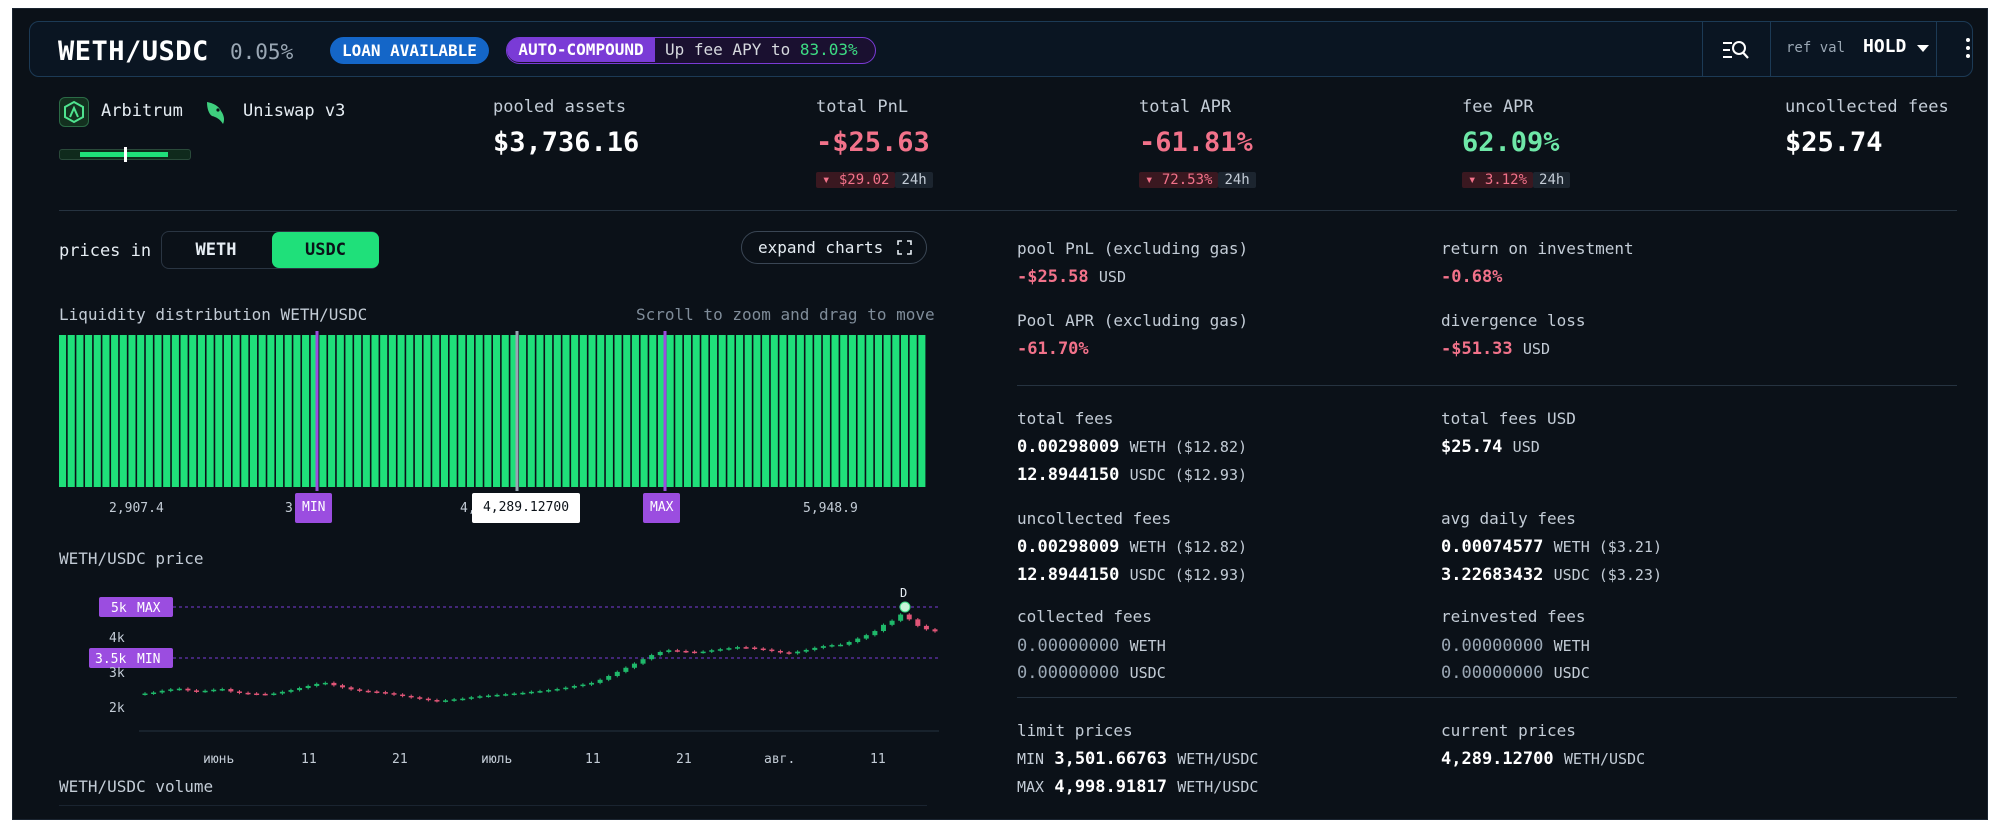 The image size is (2000, 832). Describe the element at coordinates (874, 180) in the screenshot. I see `total-pnl-change: ▾ $29.02 24h` at that location.